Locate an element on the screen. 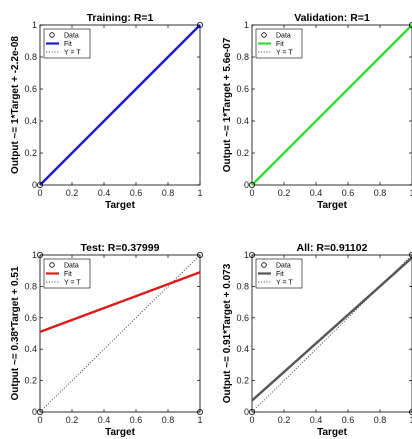  y-axis-label: Output ~= 0.91*Target + 0.073 is located at coordinates (227, 333).